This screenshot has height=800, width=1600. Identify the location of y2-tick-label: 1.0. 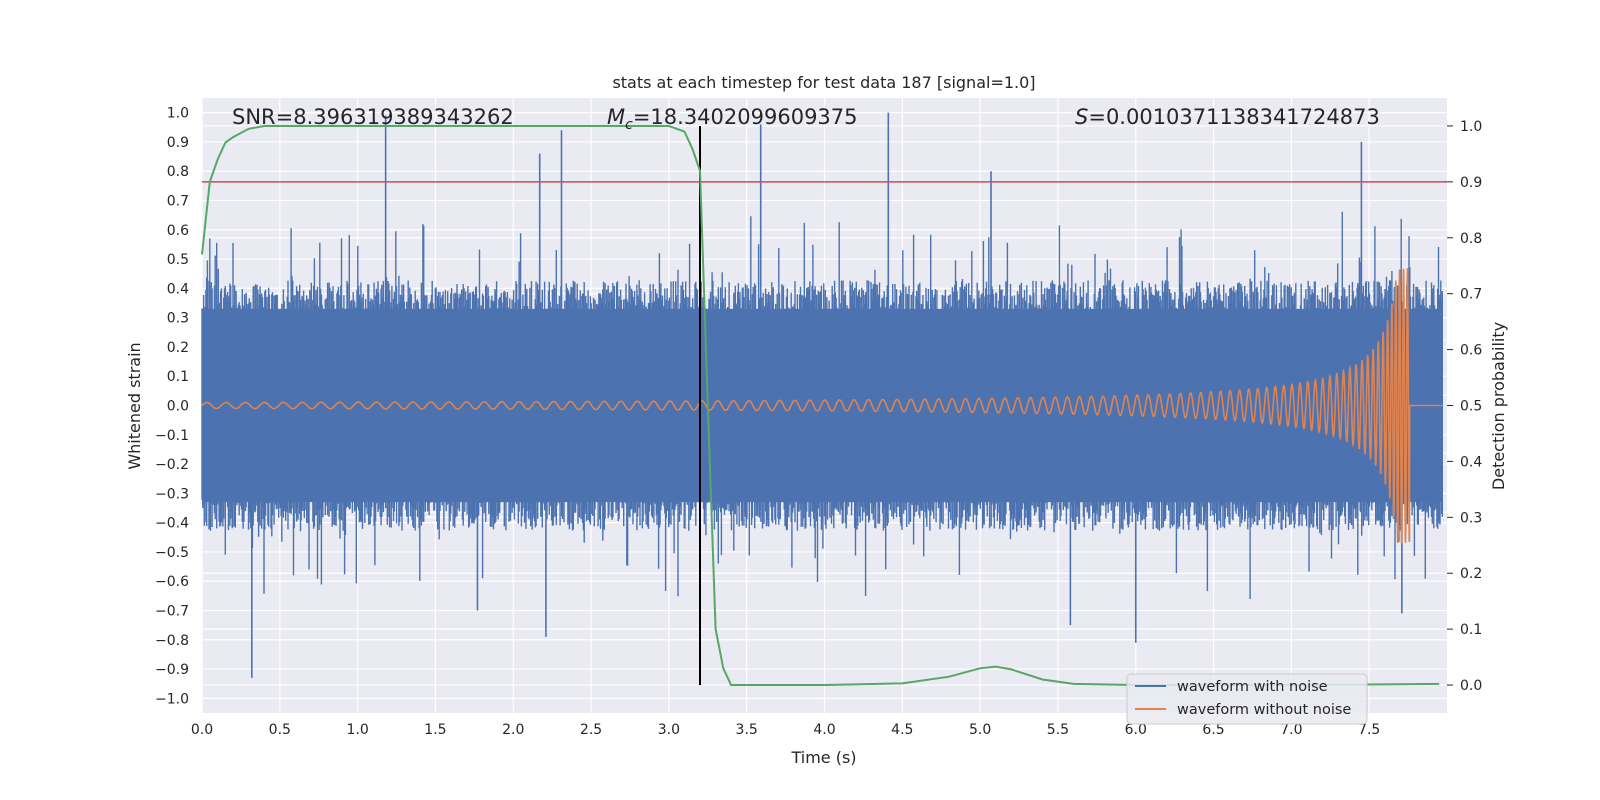
(1471, 127).